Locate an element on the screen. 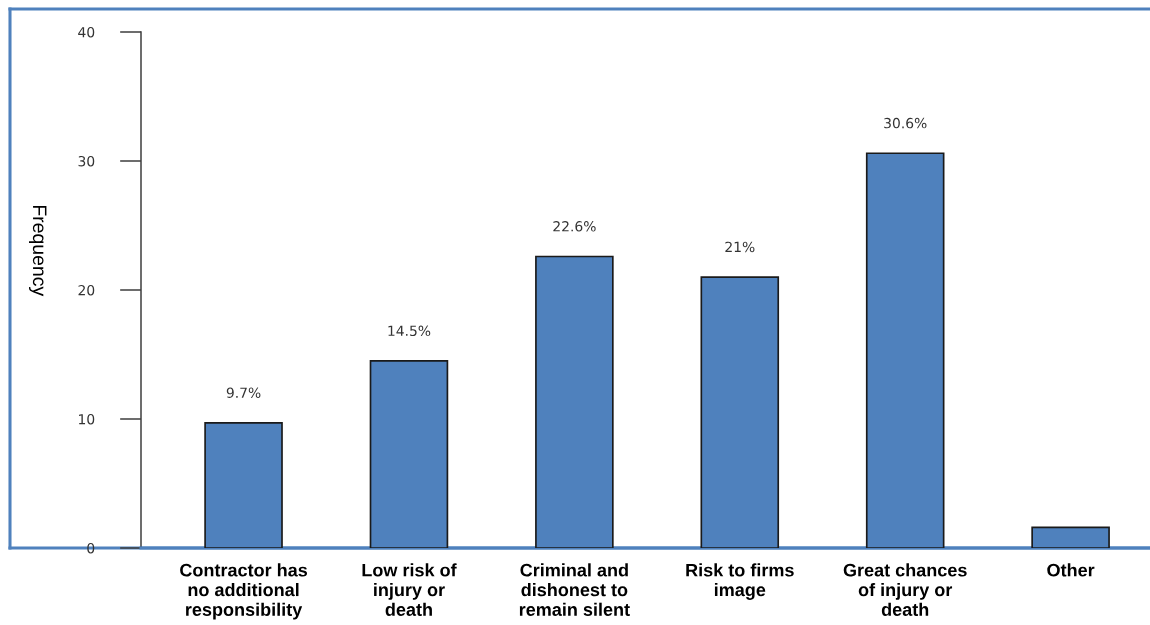 This screenshot has width=1150, height=625. data-label: 30.6% is located at coordinates (905, 123).